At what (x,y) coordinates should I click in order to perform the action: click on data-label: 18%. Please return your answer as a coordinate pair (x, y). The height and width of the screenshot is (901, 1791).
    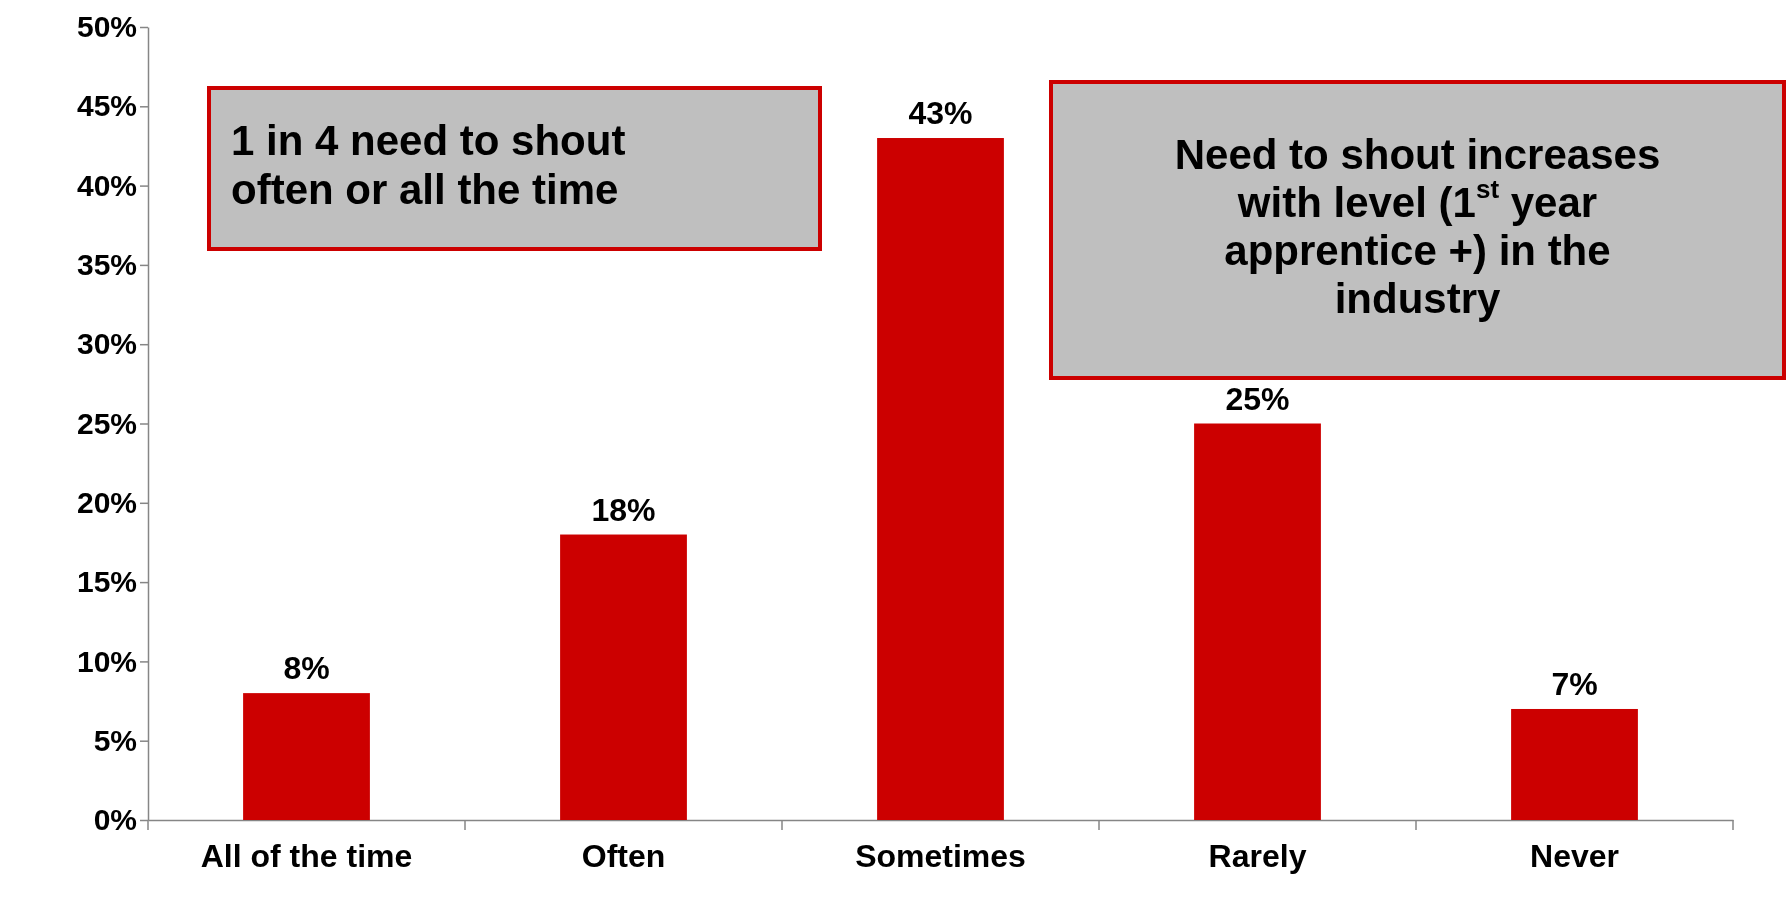
    Looking at the image, I should click on (623, 509).